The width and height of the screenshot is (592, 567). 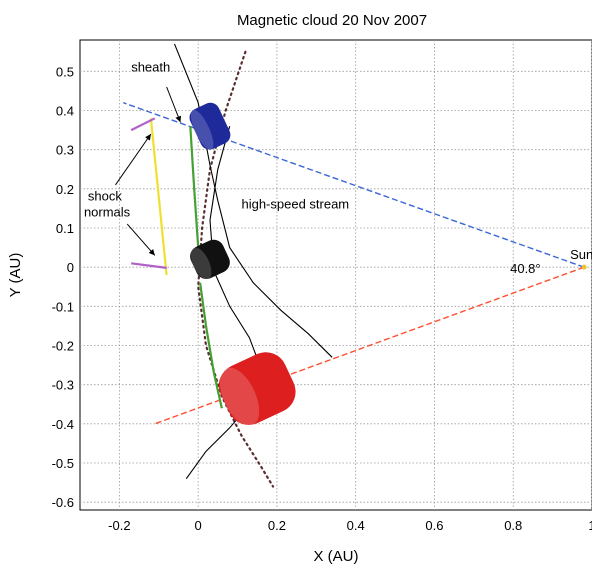 What do you see at coordinates (295, 203) in the screenshot?
I see `annotation-label: high-speed stream` at bounding box center [295, 203].